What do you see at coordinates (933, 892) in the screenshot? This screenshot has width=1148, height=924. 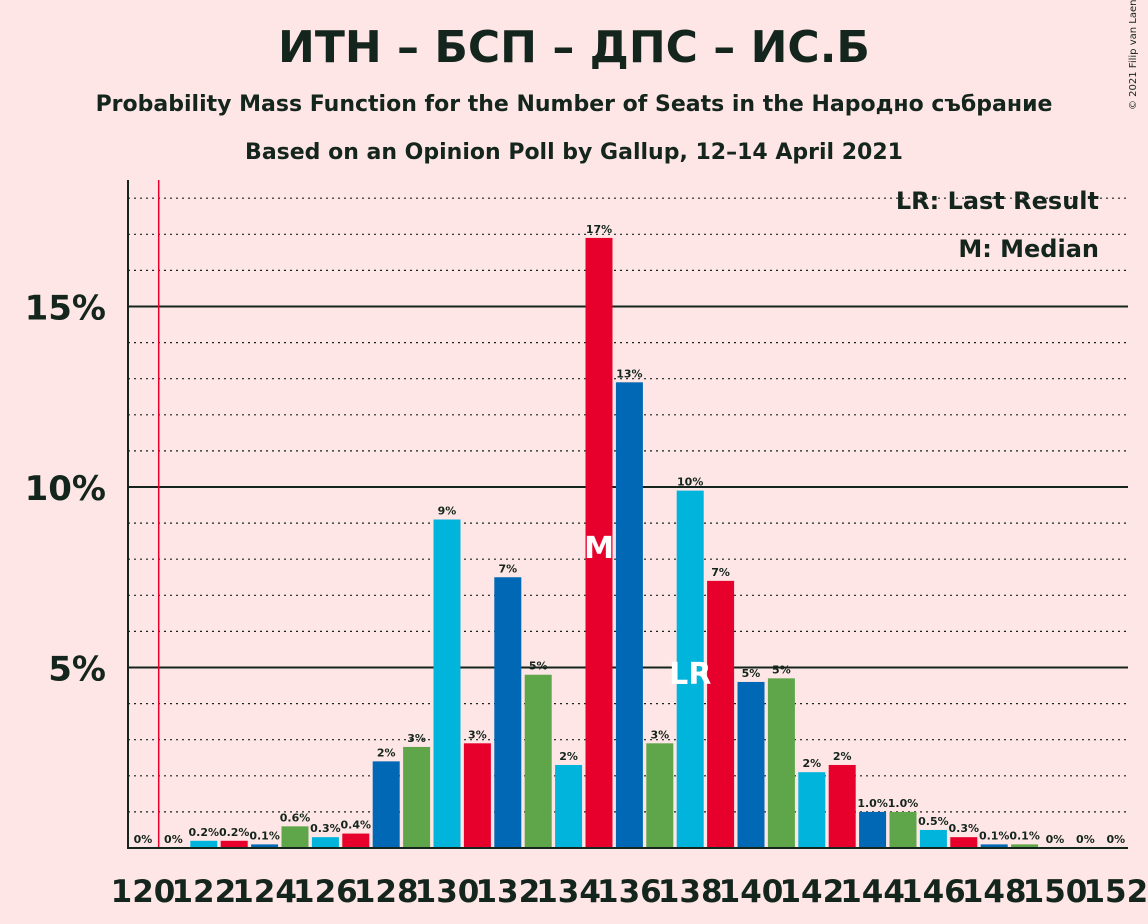 I see `x-tick-label: 146` at bounding box center [933, 892].